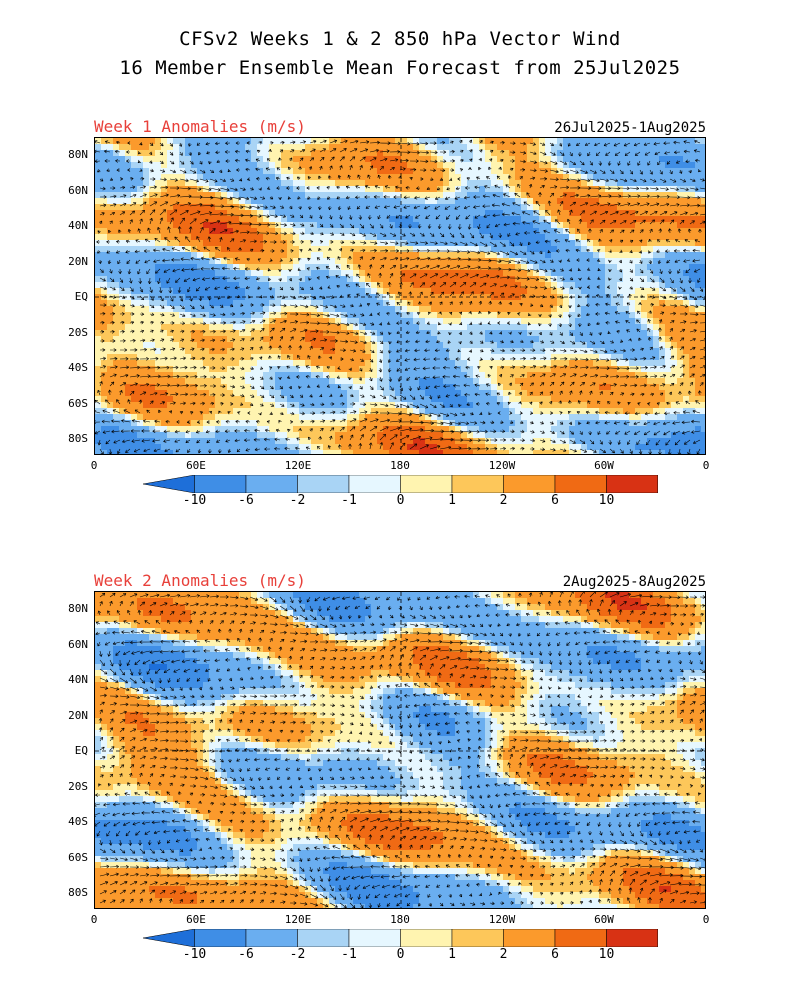 This screenshot has width=800, height=1000. Describe the element at coordinates (630, 128) in the screenshot. I see `week1-date-range: 26Jul2025-1Aug2025` at that location.